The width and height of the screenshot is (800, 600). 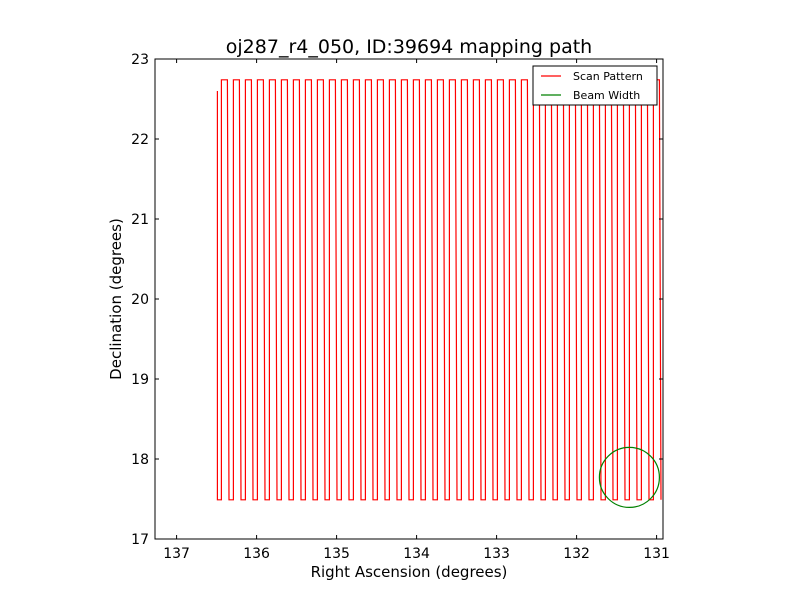 What do you see at coordinates (140, 220) in the screenshot?
I see `y-tick-label: 21` at bounding box center [140, 220].